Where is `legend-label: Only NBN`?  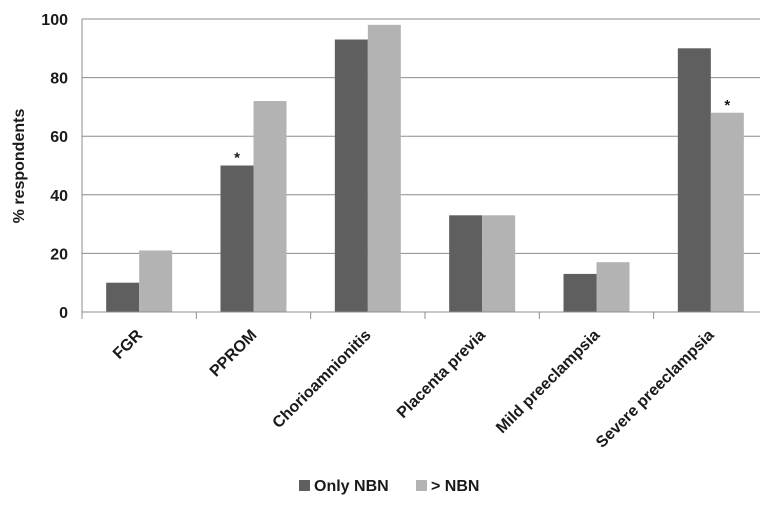 legend-label: Only NBN is located at coordinates (351, 486).